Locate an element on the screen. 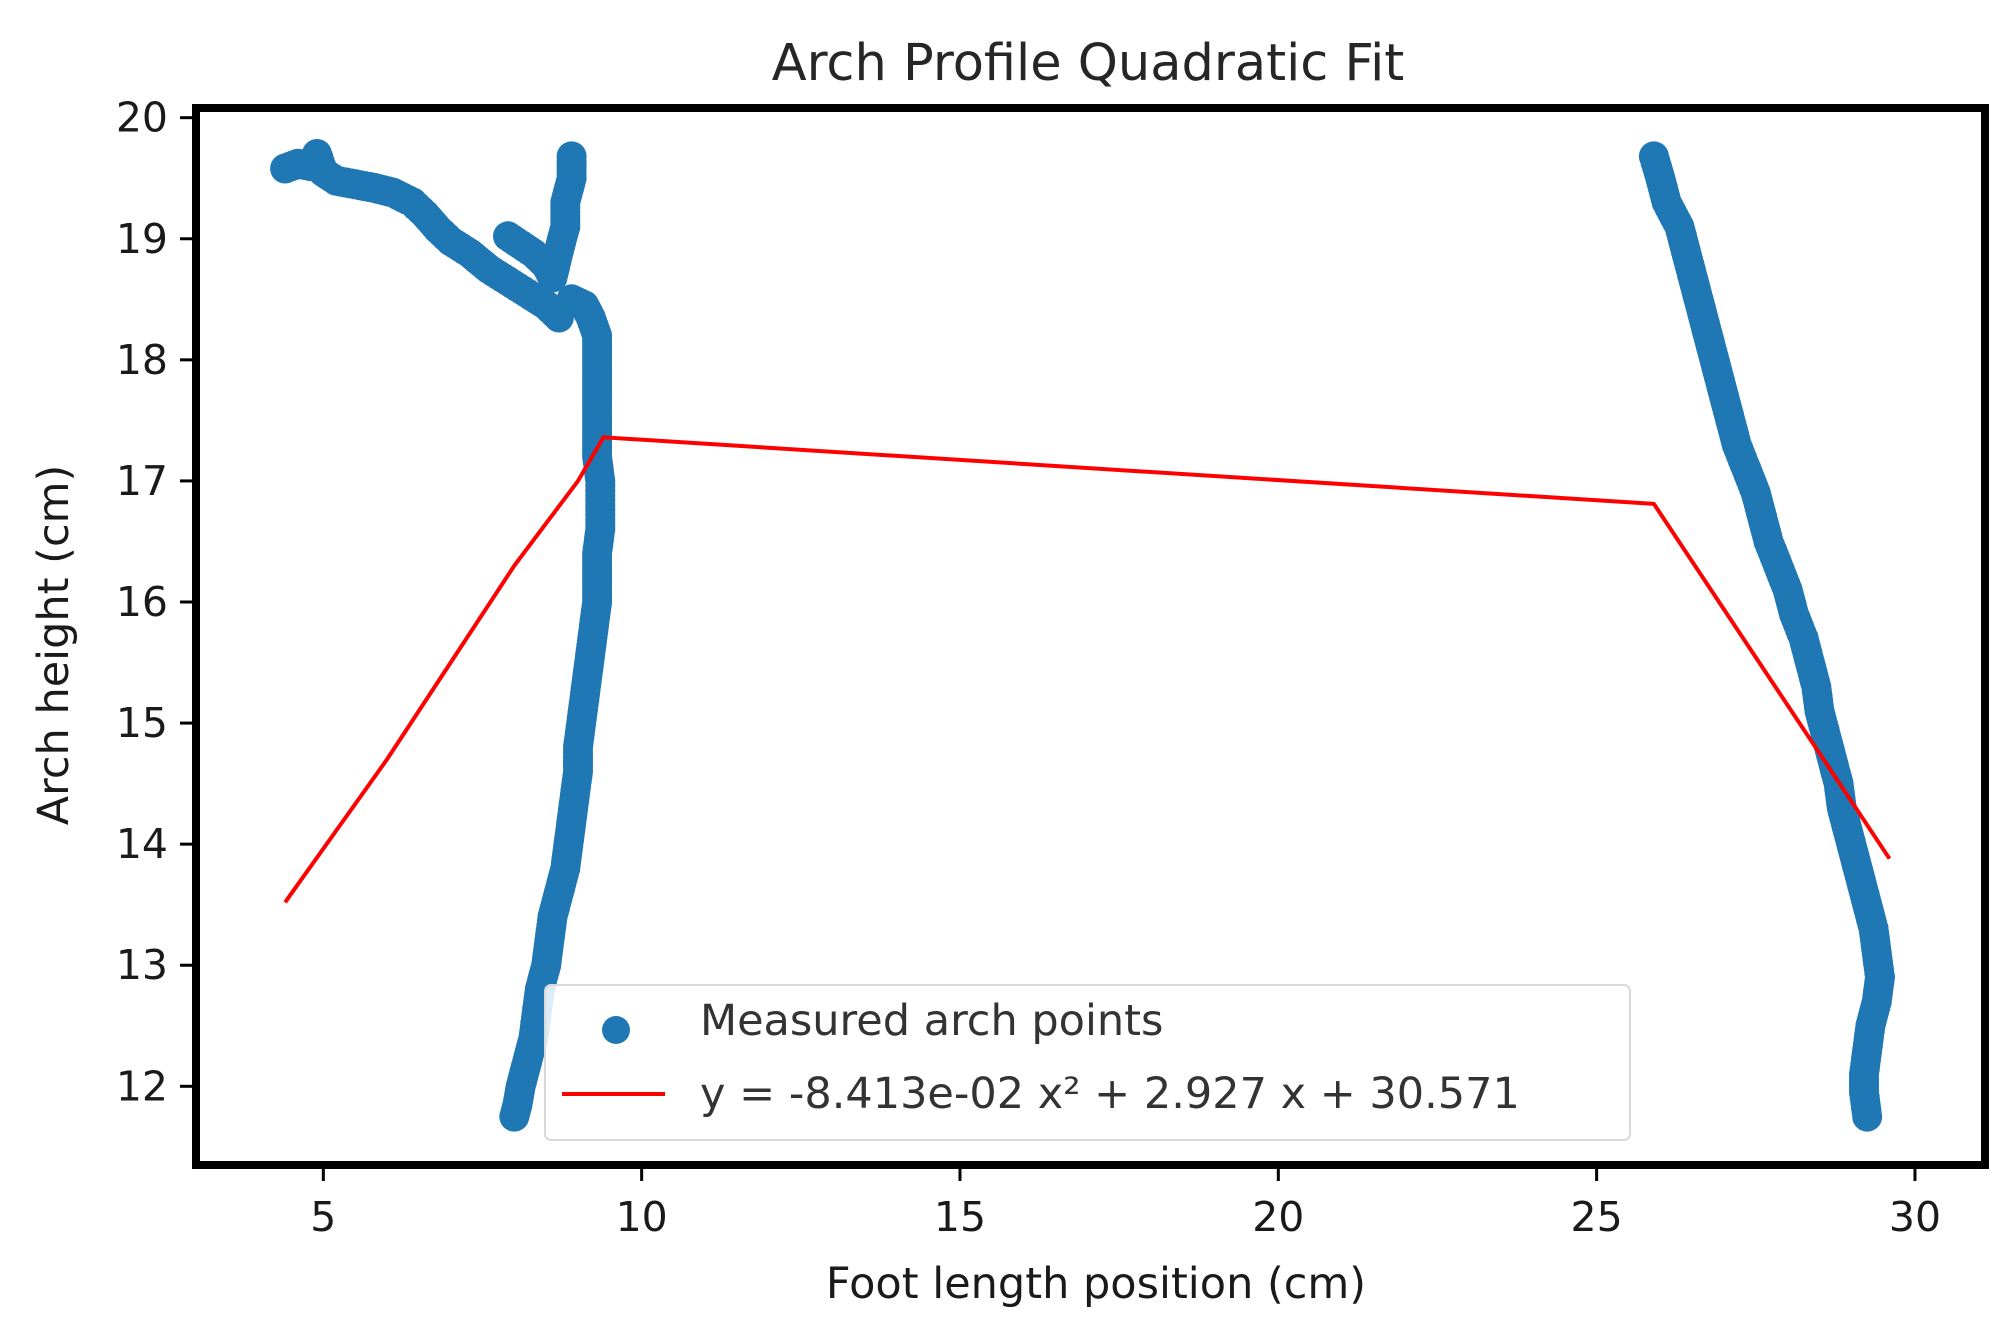 The image size is (2002, 1342). legend-scatter-marker is located at coordinates (616, 1030).